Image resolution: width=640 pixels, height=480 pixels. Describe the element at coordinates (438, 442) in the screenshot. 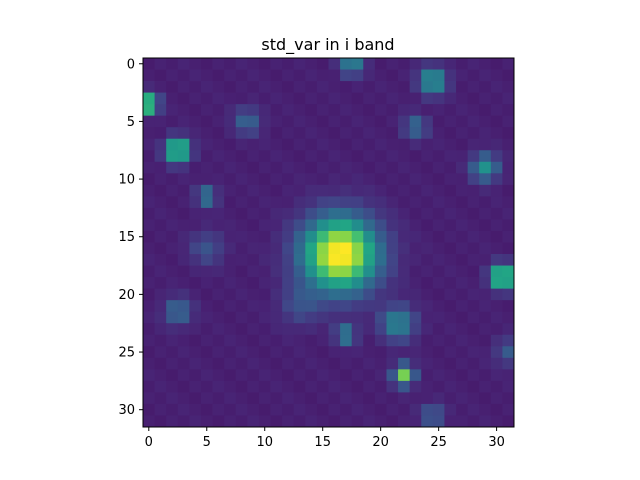

I see `x-tick-label: 25` at that location.